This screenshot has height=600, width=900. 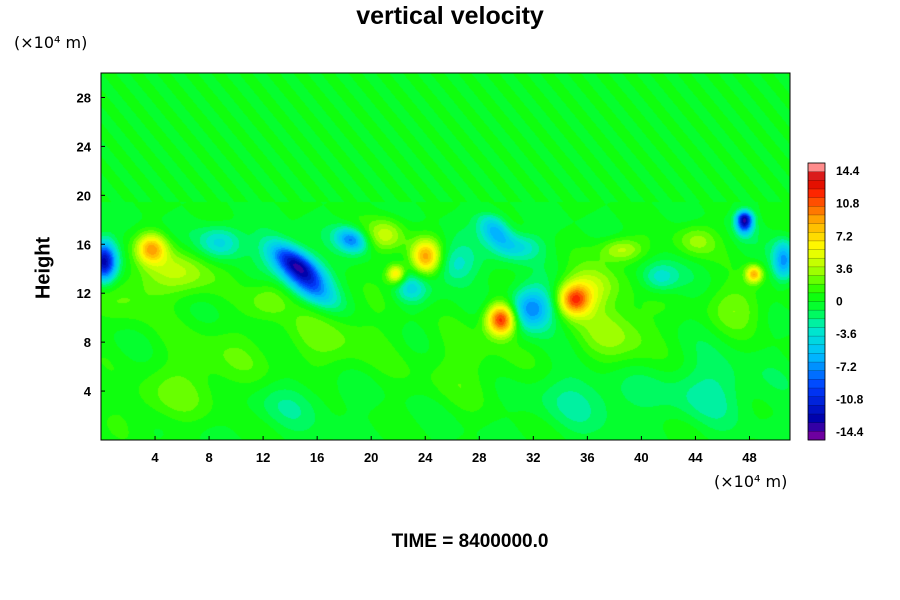 What do you see at coordinates (751, 481) in the screenshot?
I see `x-axis-unit-label: (×10⁴ m)` at bounding box center [751, 481].